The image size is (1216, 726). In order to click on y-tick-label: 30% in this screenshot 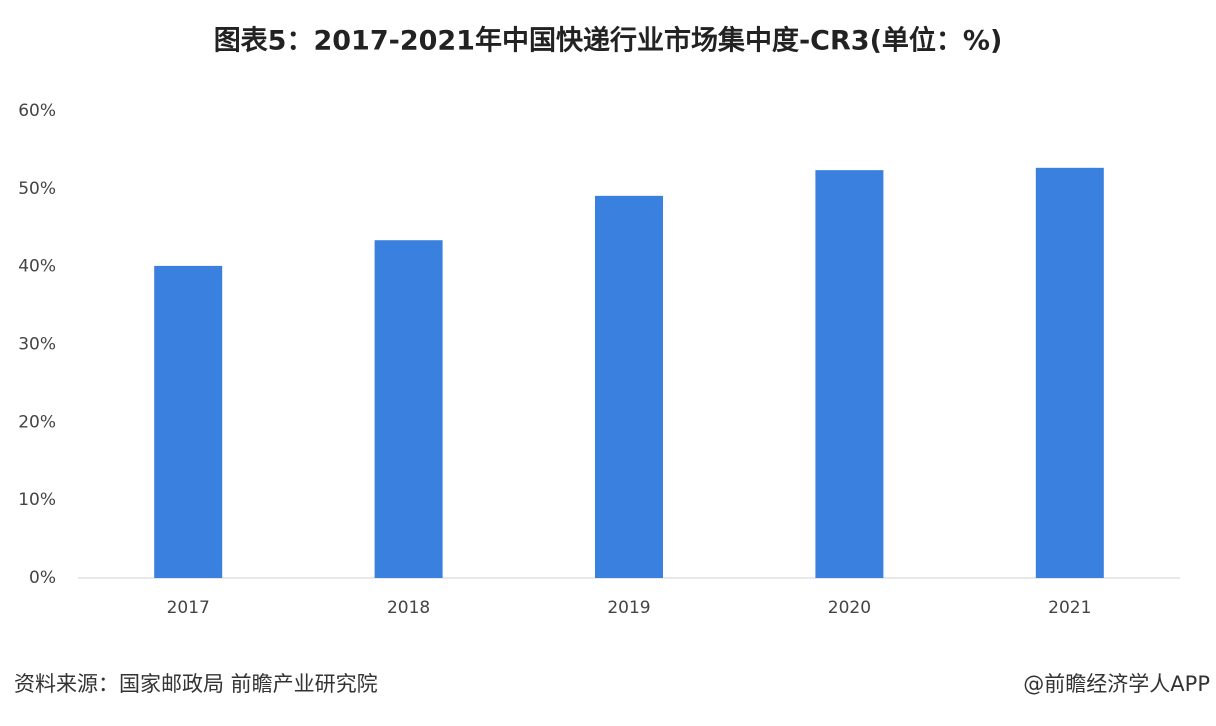, I will do `click(37, 345)`.